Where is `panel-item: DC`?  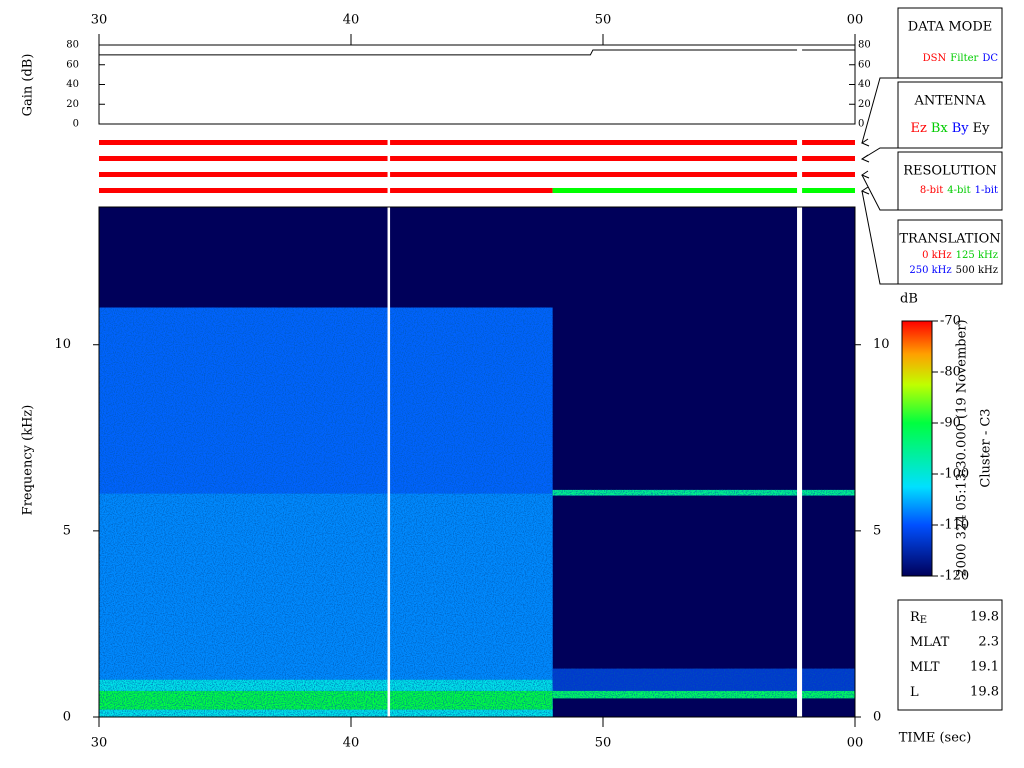 panel-item: DC is located at coordinates (990, 58).